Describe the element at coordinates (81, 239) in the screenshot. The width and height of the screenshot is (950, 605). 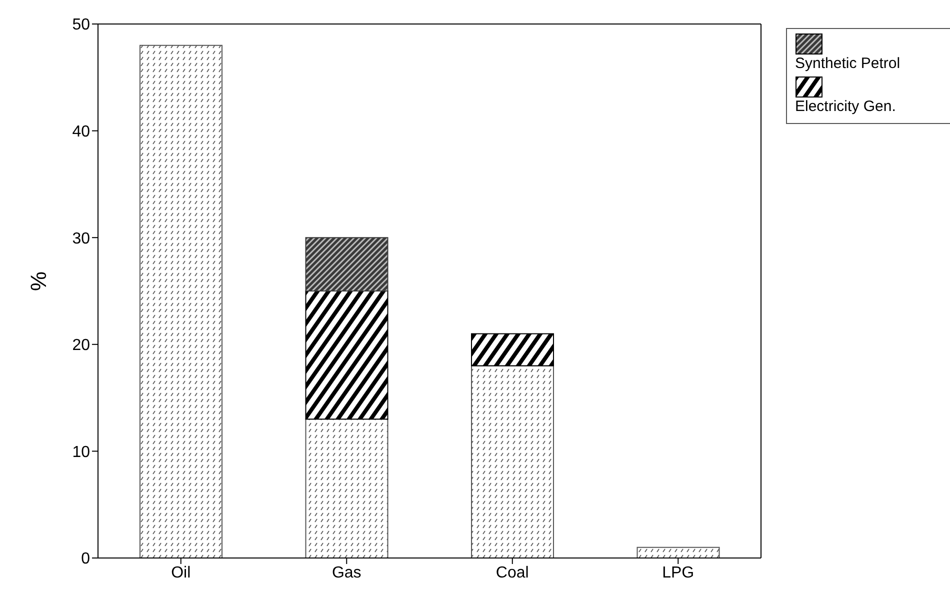
I see `y-tick-label: 30` at that location.